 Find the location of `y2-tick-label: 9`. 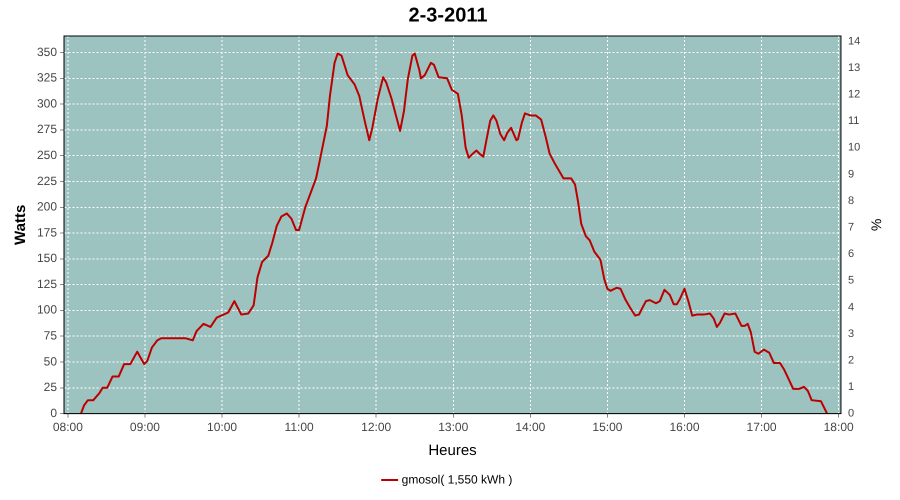

y2-tick-label: 9 is located at coordinates (851, 174).